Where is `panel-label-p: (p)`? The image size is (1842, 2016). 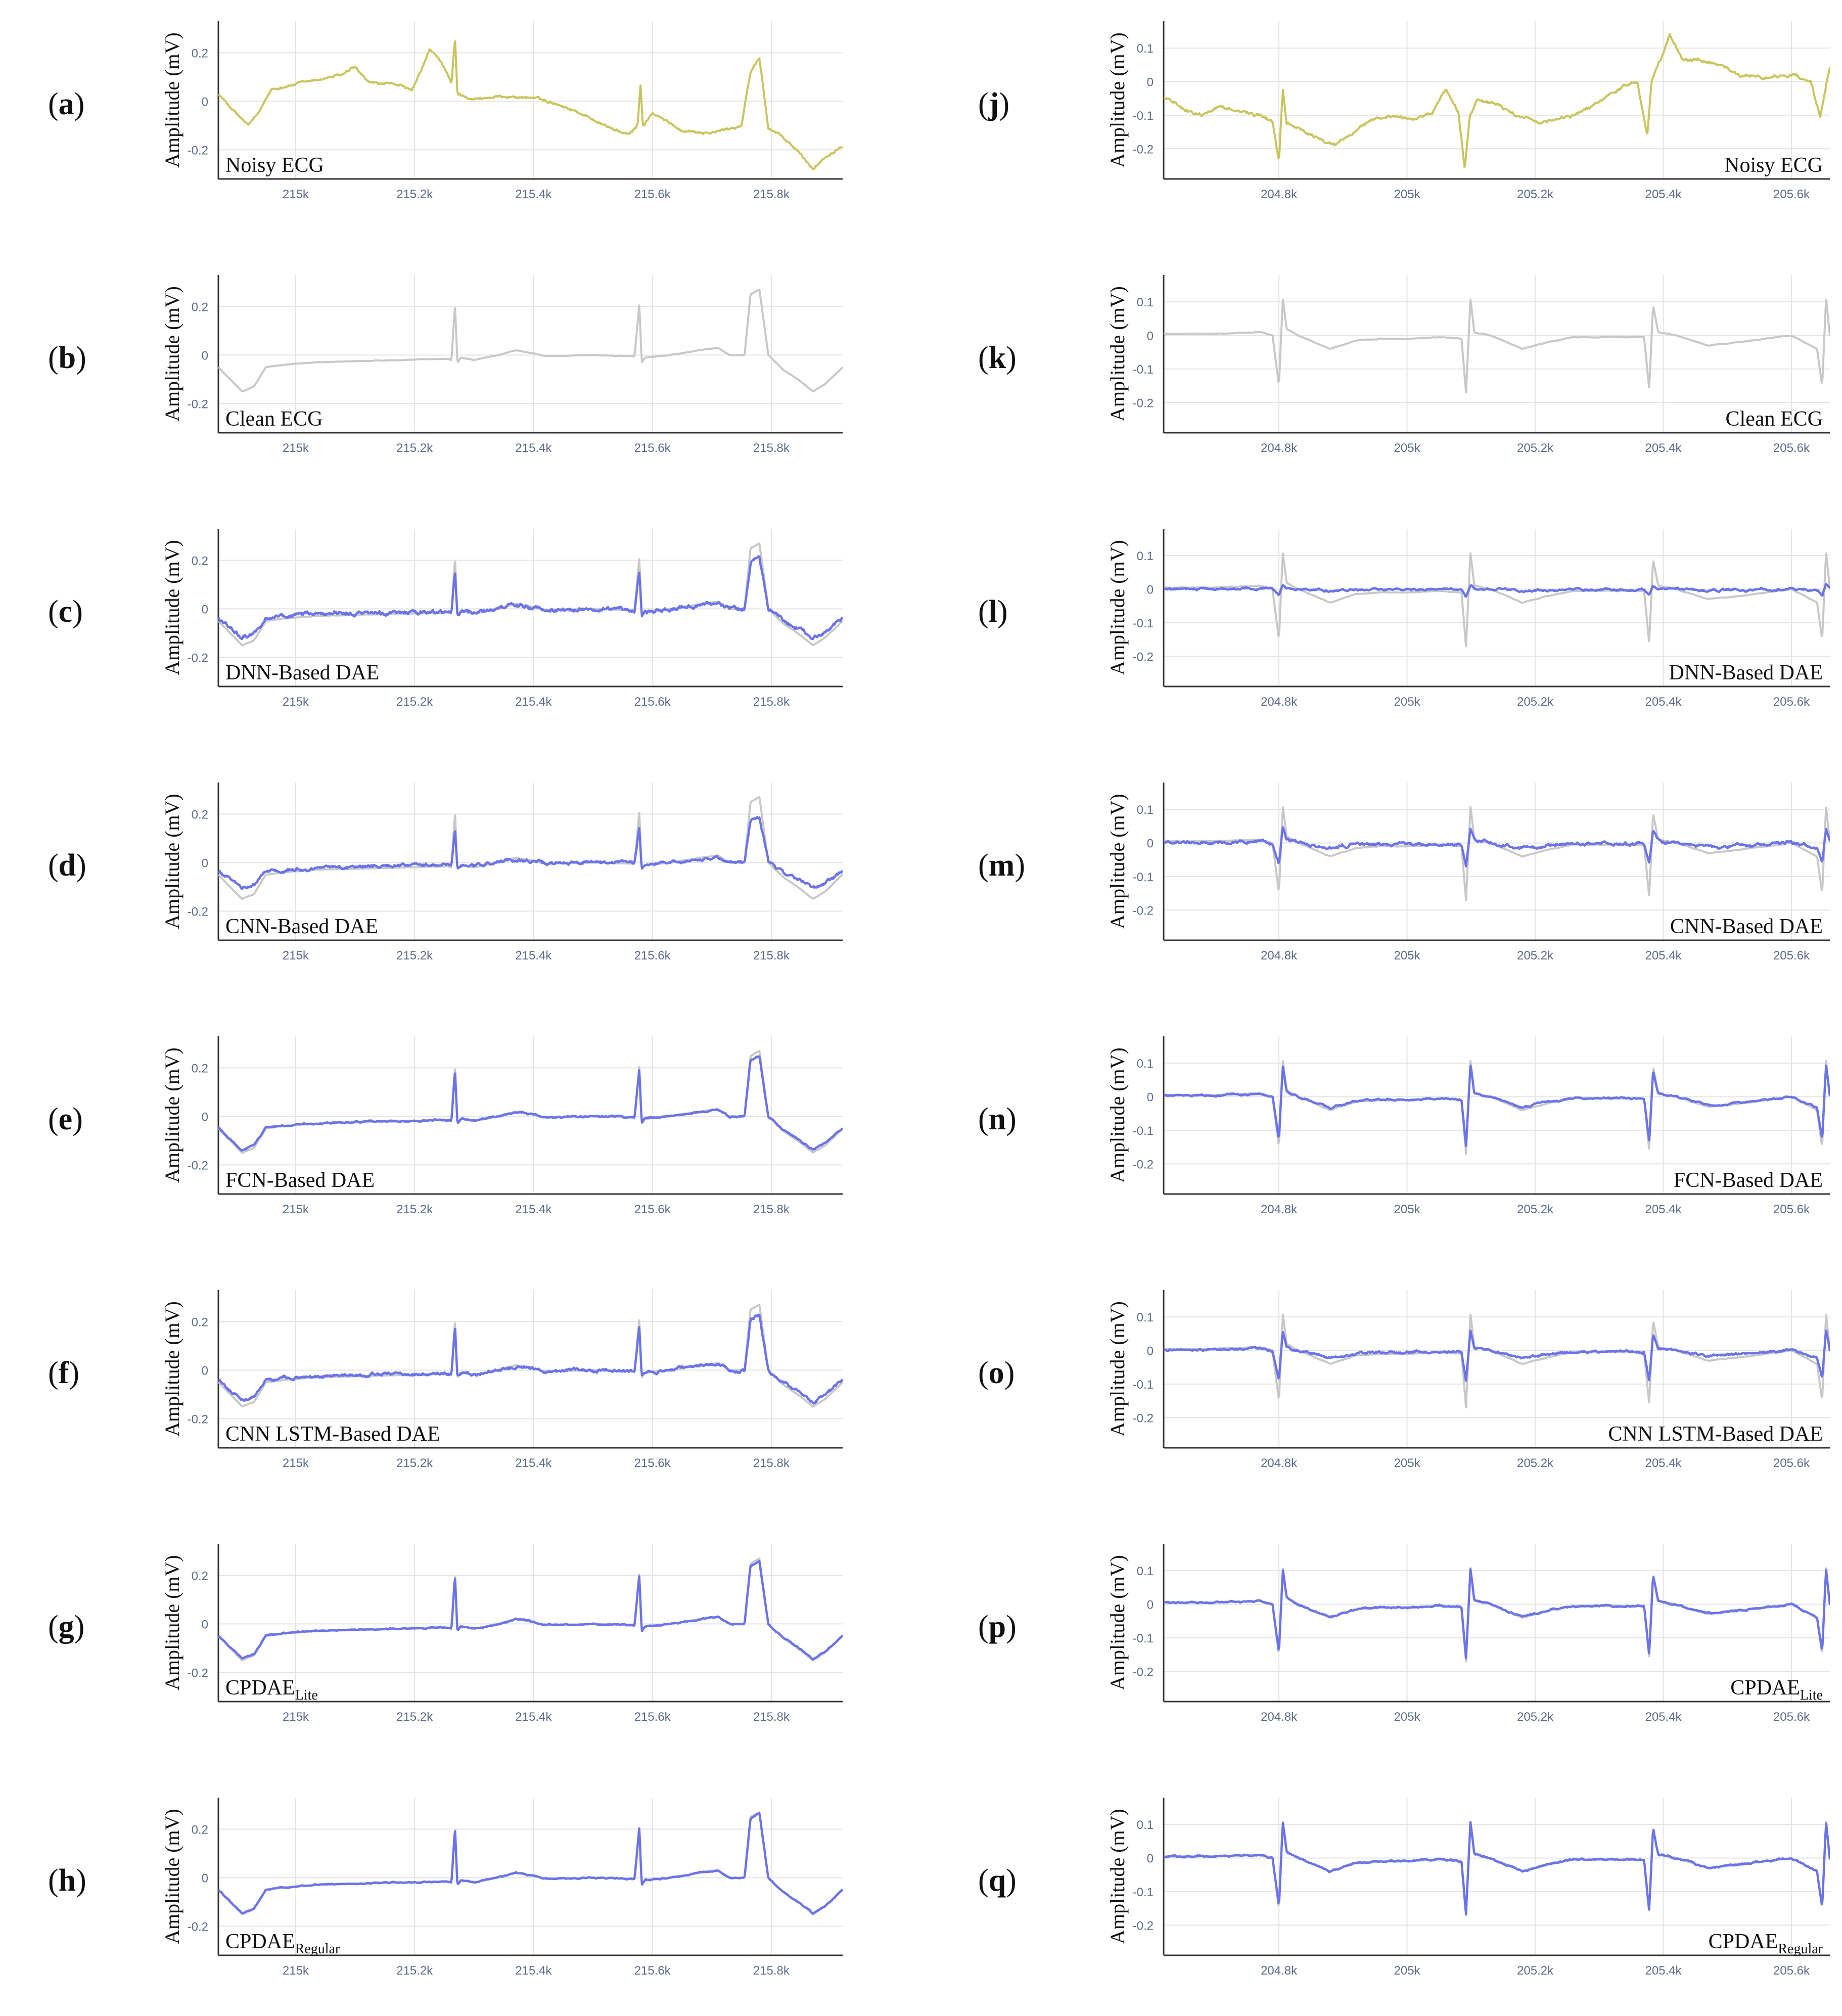 panel-label-p: (p) is located at coordinates (997, 1627).